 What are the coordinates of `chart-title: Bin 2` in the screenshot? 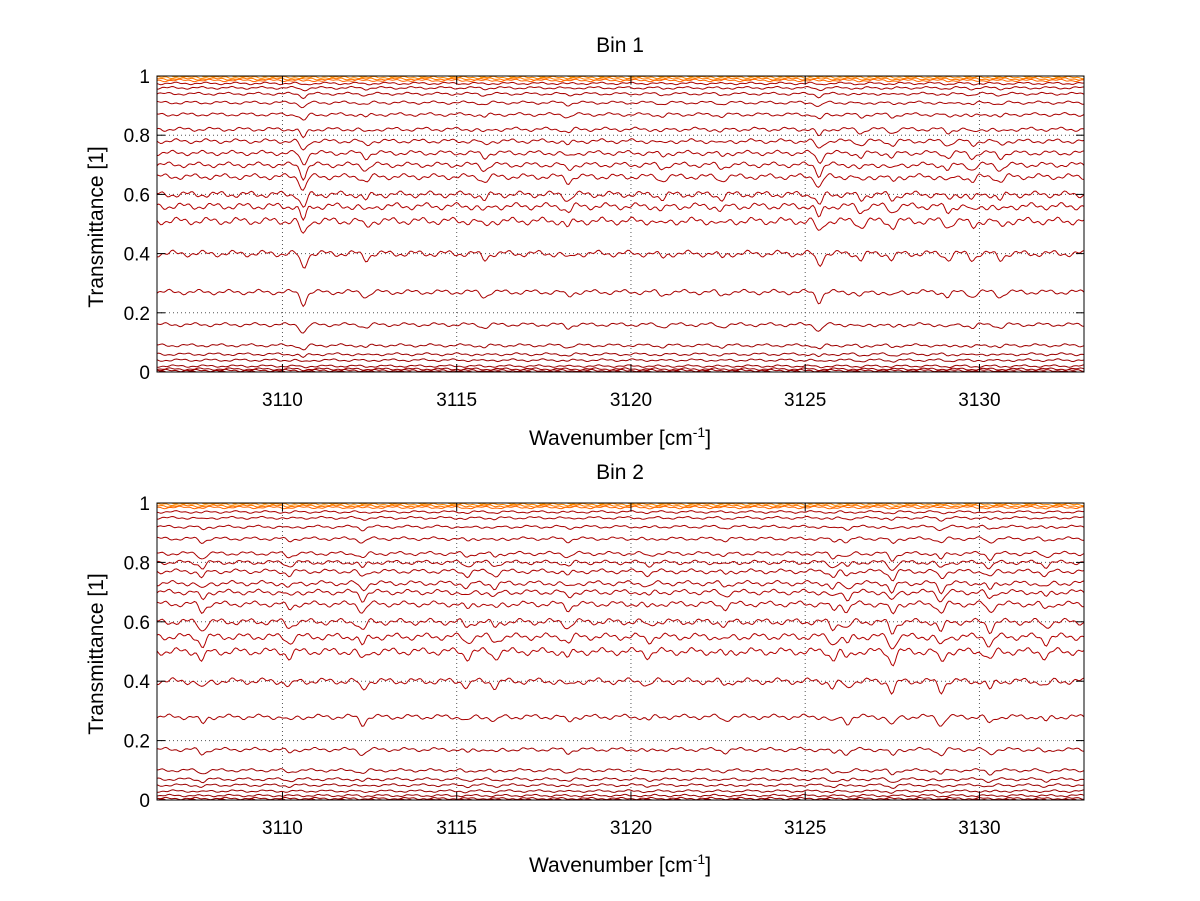 It's located at (620, 472).